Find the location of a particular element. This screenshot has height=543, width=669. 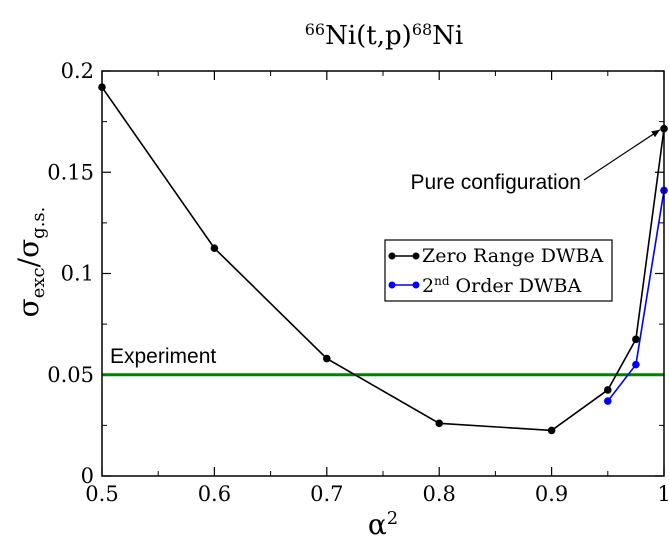

y-tick-label: 0.15 is located at coordinates (70, 172).